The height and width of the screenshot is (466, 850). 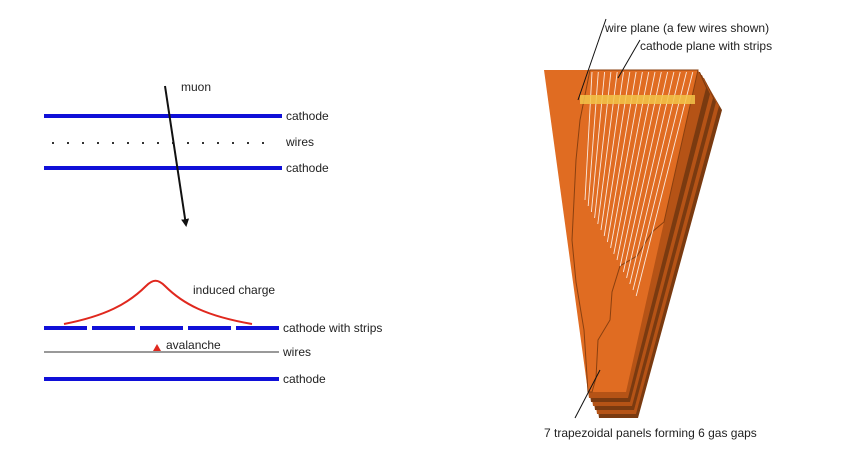 I want to click on induced-charge-label: induced charge, so click(x=234, y=290).